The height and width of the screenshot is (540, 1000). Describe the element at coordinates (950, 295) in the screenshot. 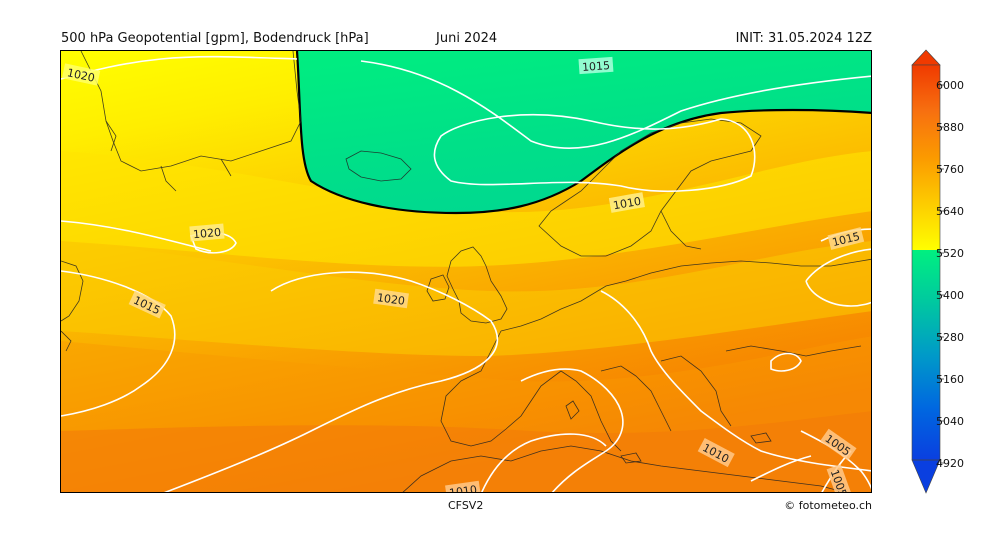

I see `colorbar-tick-label: 5400` at that location.